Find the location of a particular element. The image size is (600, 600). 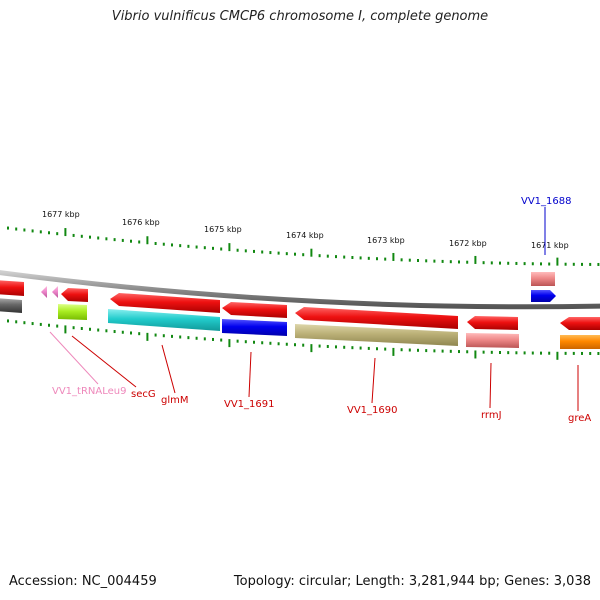

leader-glmM is located at coordinates (168, 369).